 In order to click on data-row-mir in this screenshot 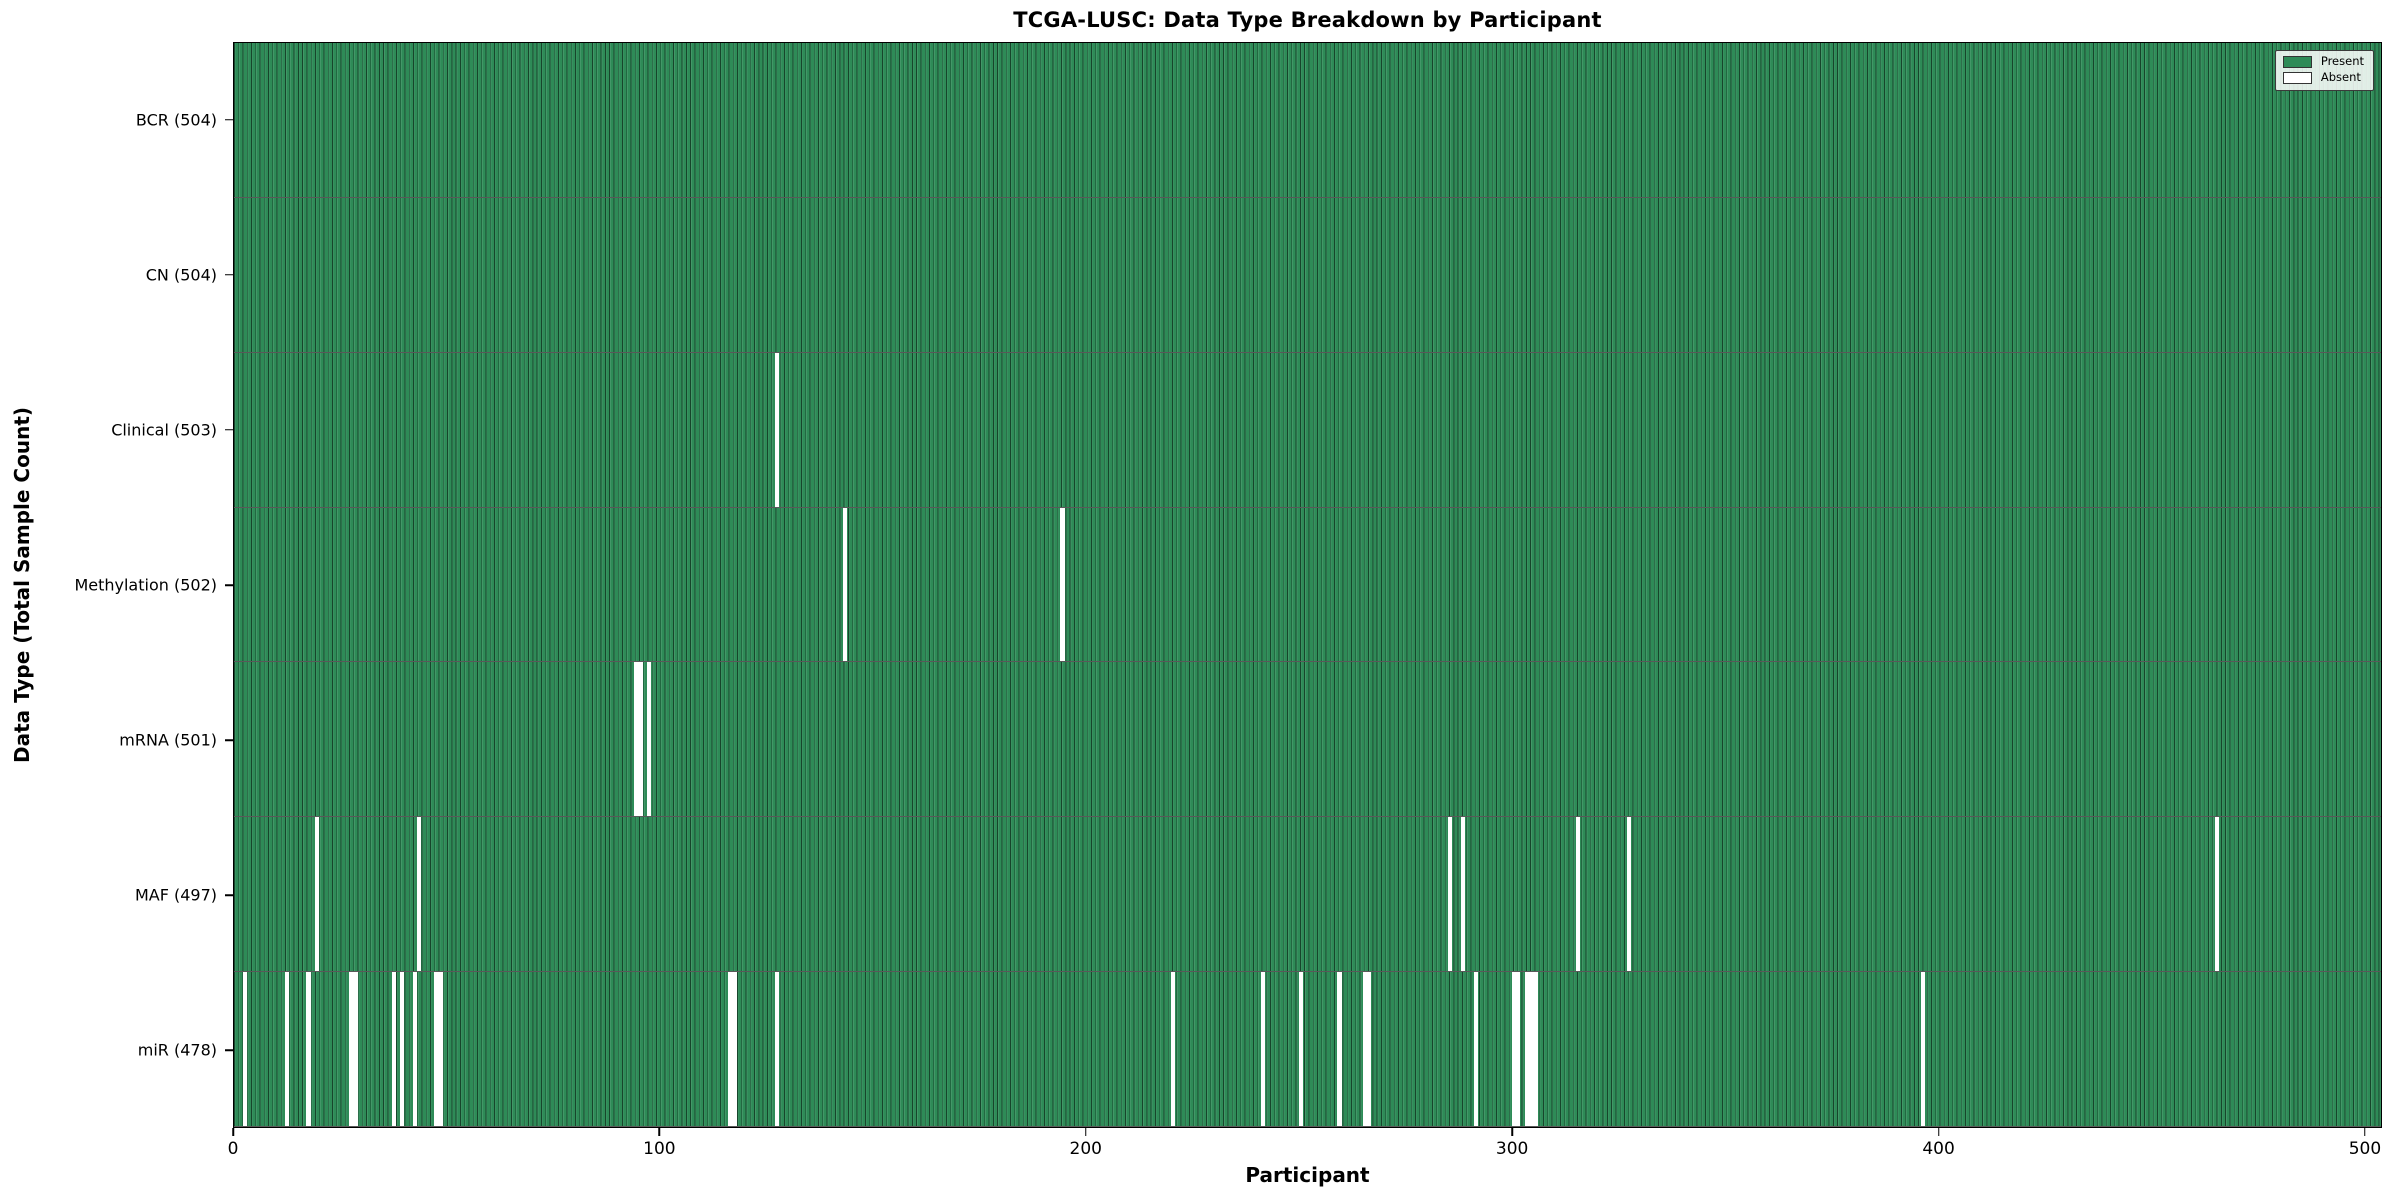, I will do `click(1307, 1050)`.